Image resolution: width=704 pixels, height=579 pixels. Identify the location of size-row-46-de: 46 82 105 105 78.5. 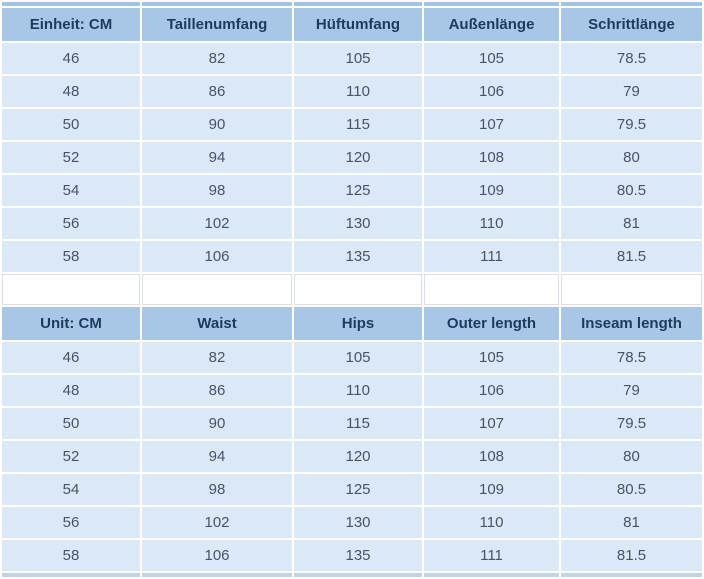
(352, 58).